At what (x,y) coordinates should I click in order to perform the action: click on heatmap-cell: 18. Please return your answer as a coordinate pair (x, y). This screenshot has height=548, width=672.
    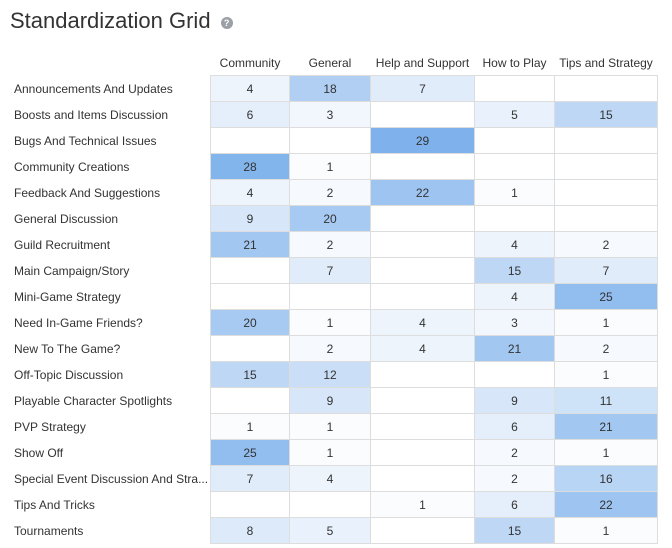
    Looking at the image, I should click on (330, 88).